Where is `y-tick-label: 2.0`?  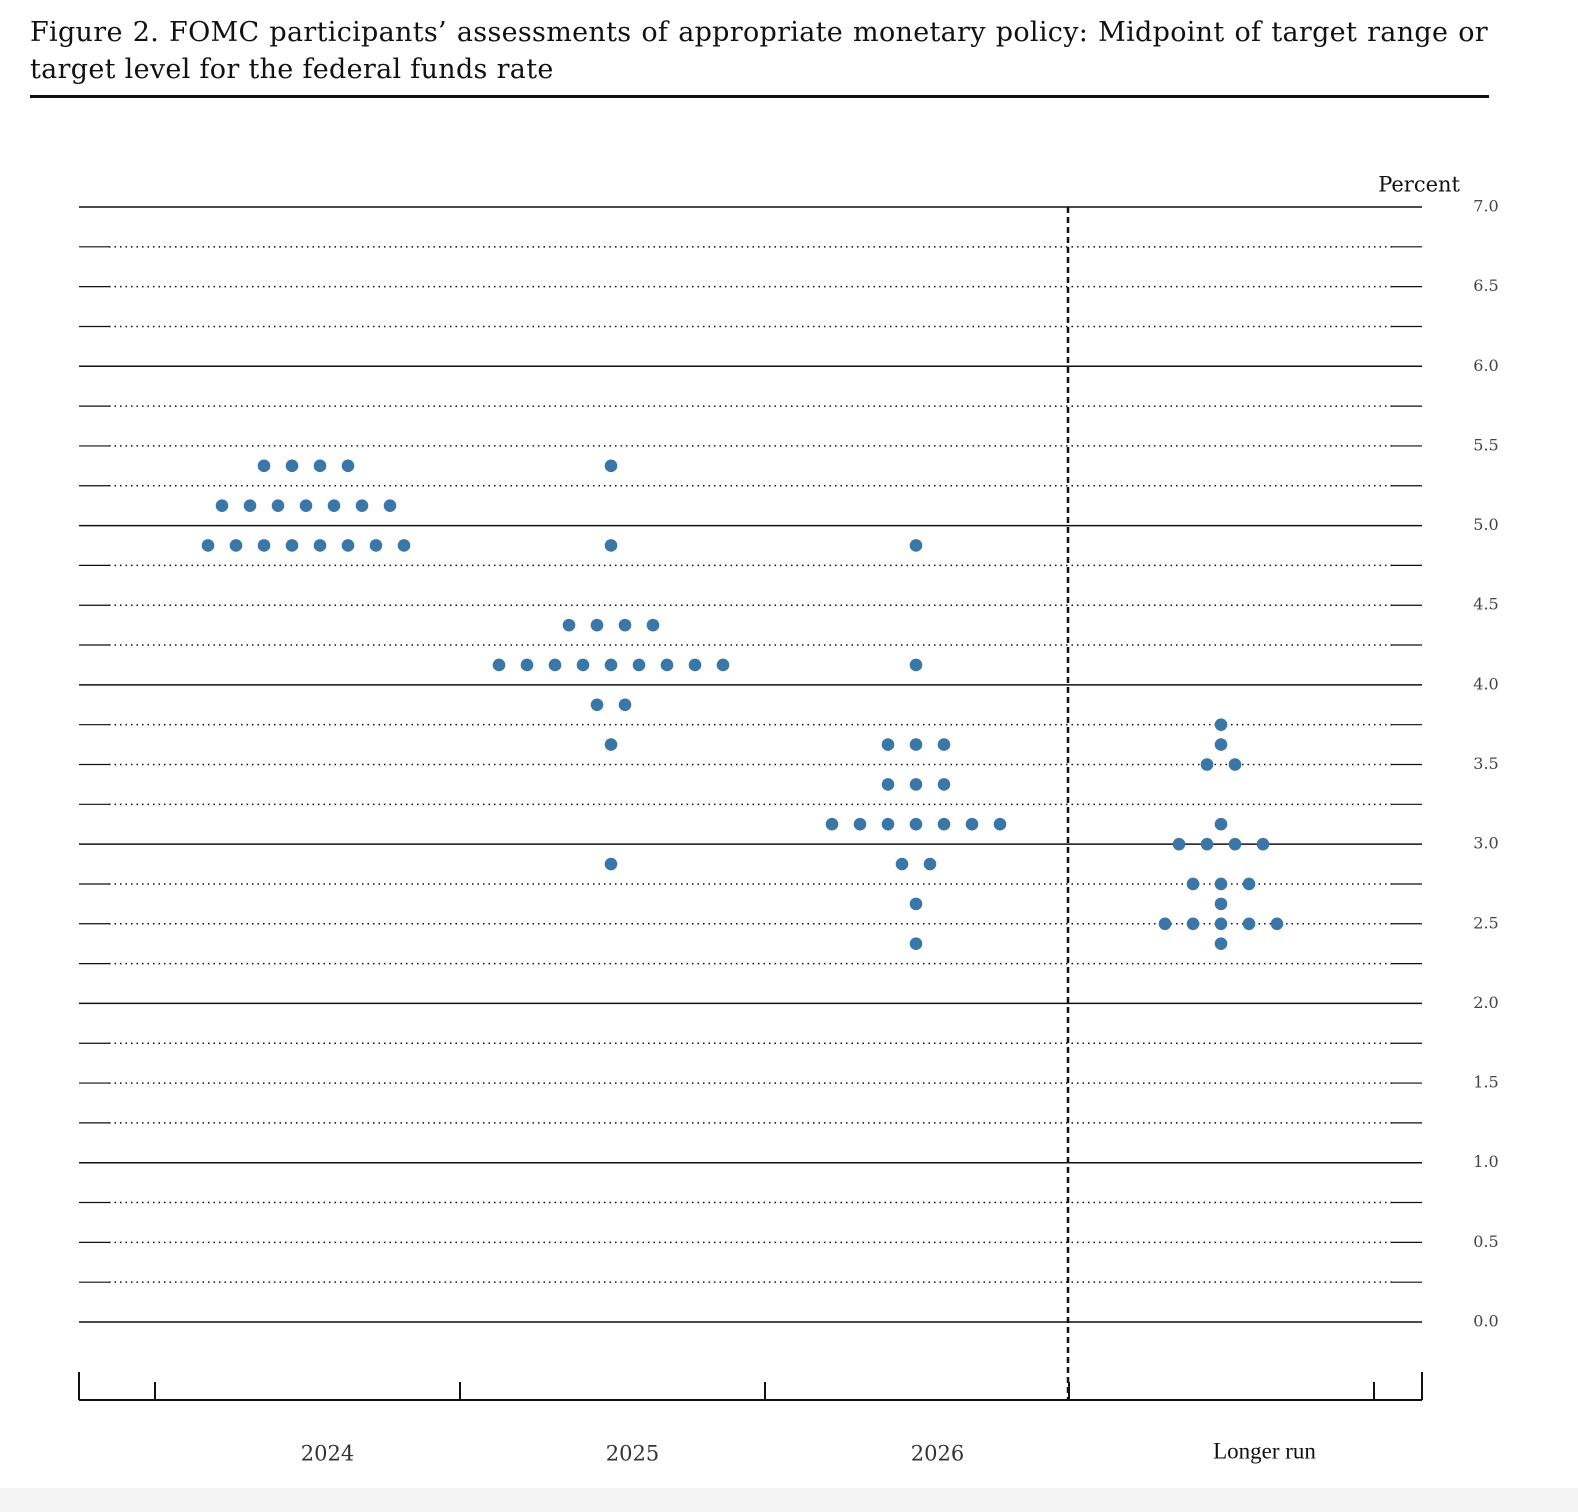
y-tick-label: 2.0 is located at coordinates (1485, 1002).